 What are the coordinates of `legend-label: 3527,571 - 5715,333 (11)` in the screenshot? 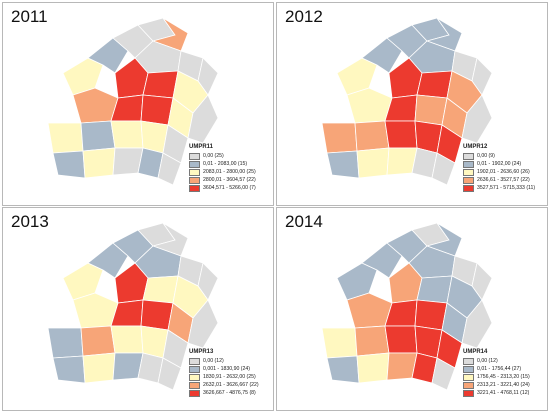 It's located at (506, 188).